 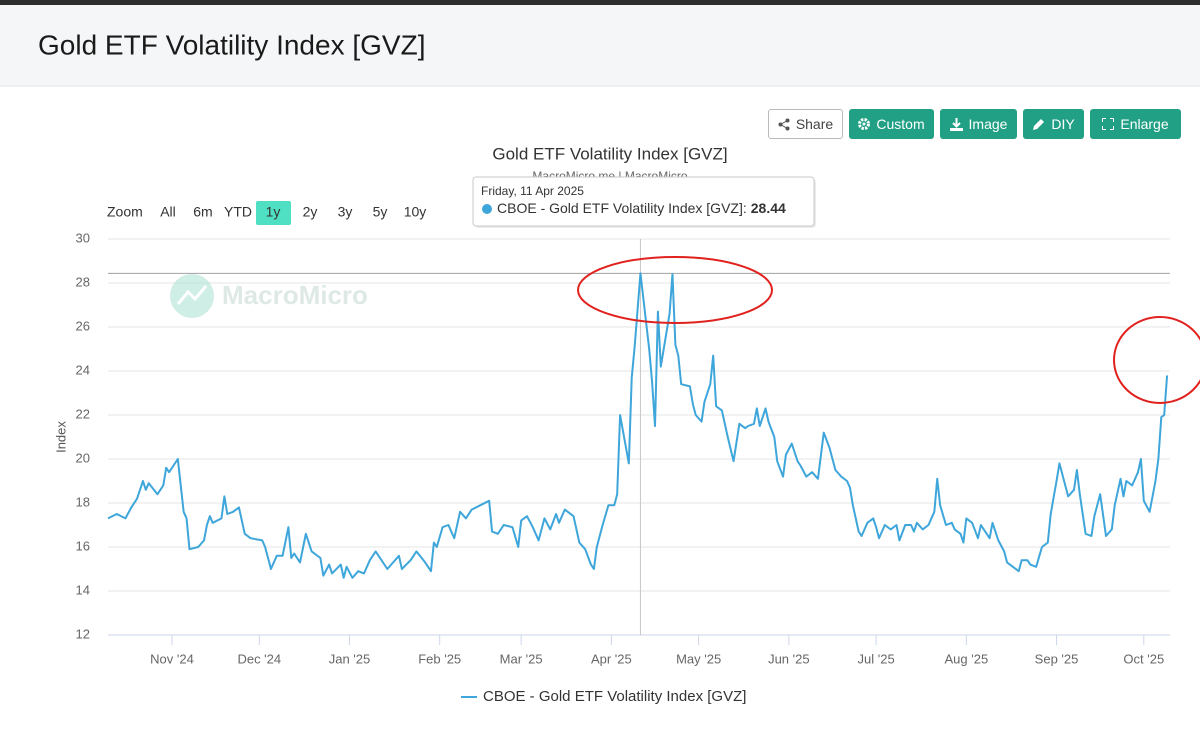 I want to click on legend: CBOE - Gold ETF Volatility Index [GVZ], so click(x=603, y=696).